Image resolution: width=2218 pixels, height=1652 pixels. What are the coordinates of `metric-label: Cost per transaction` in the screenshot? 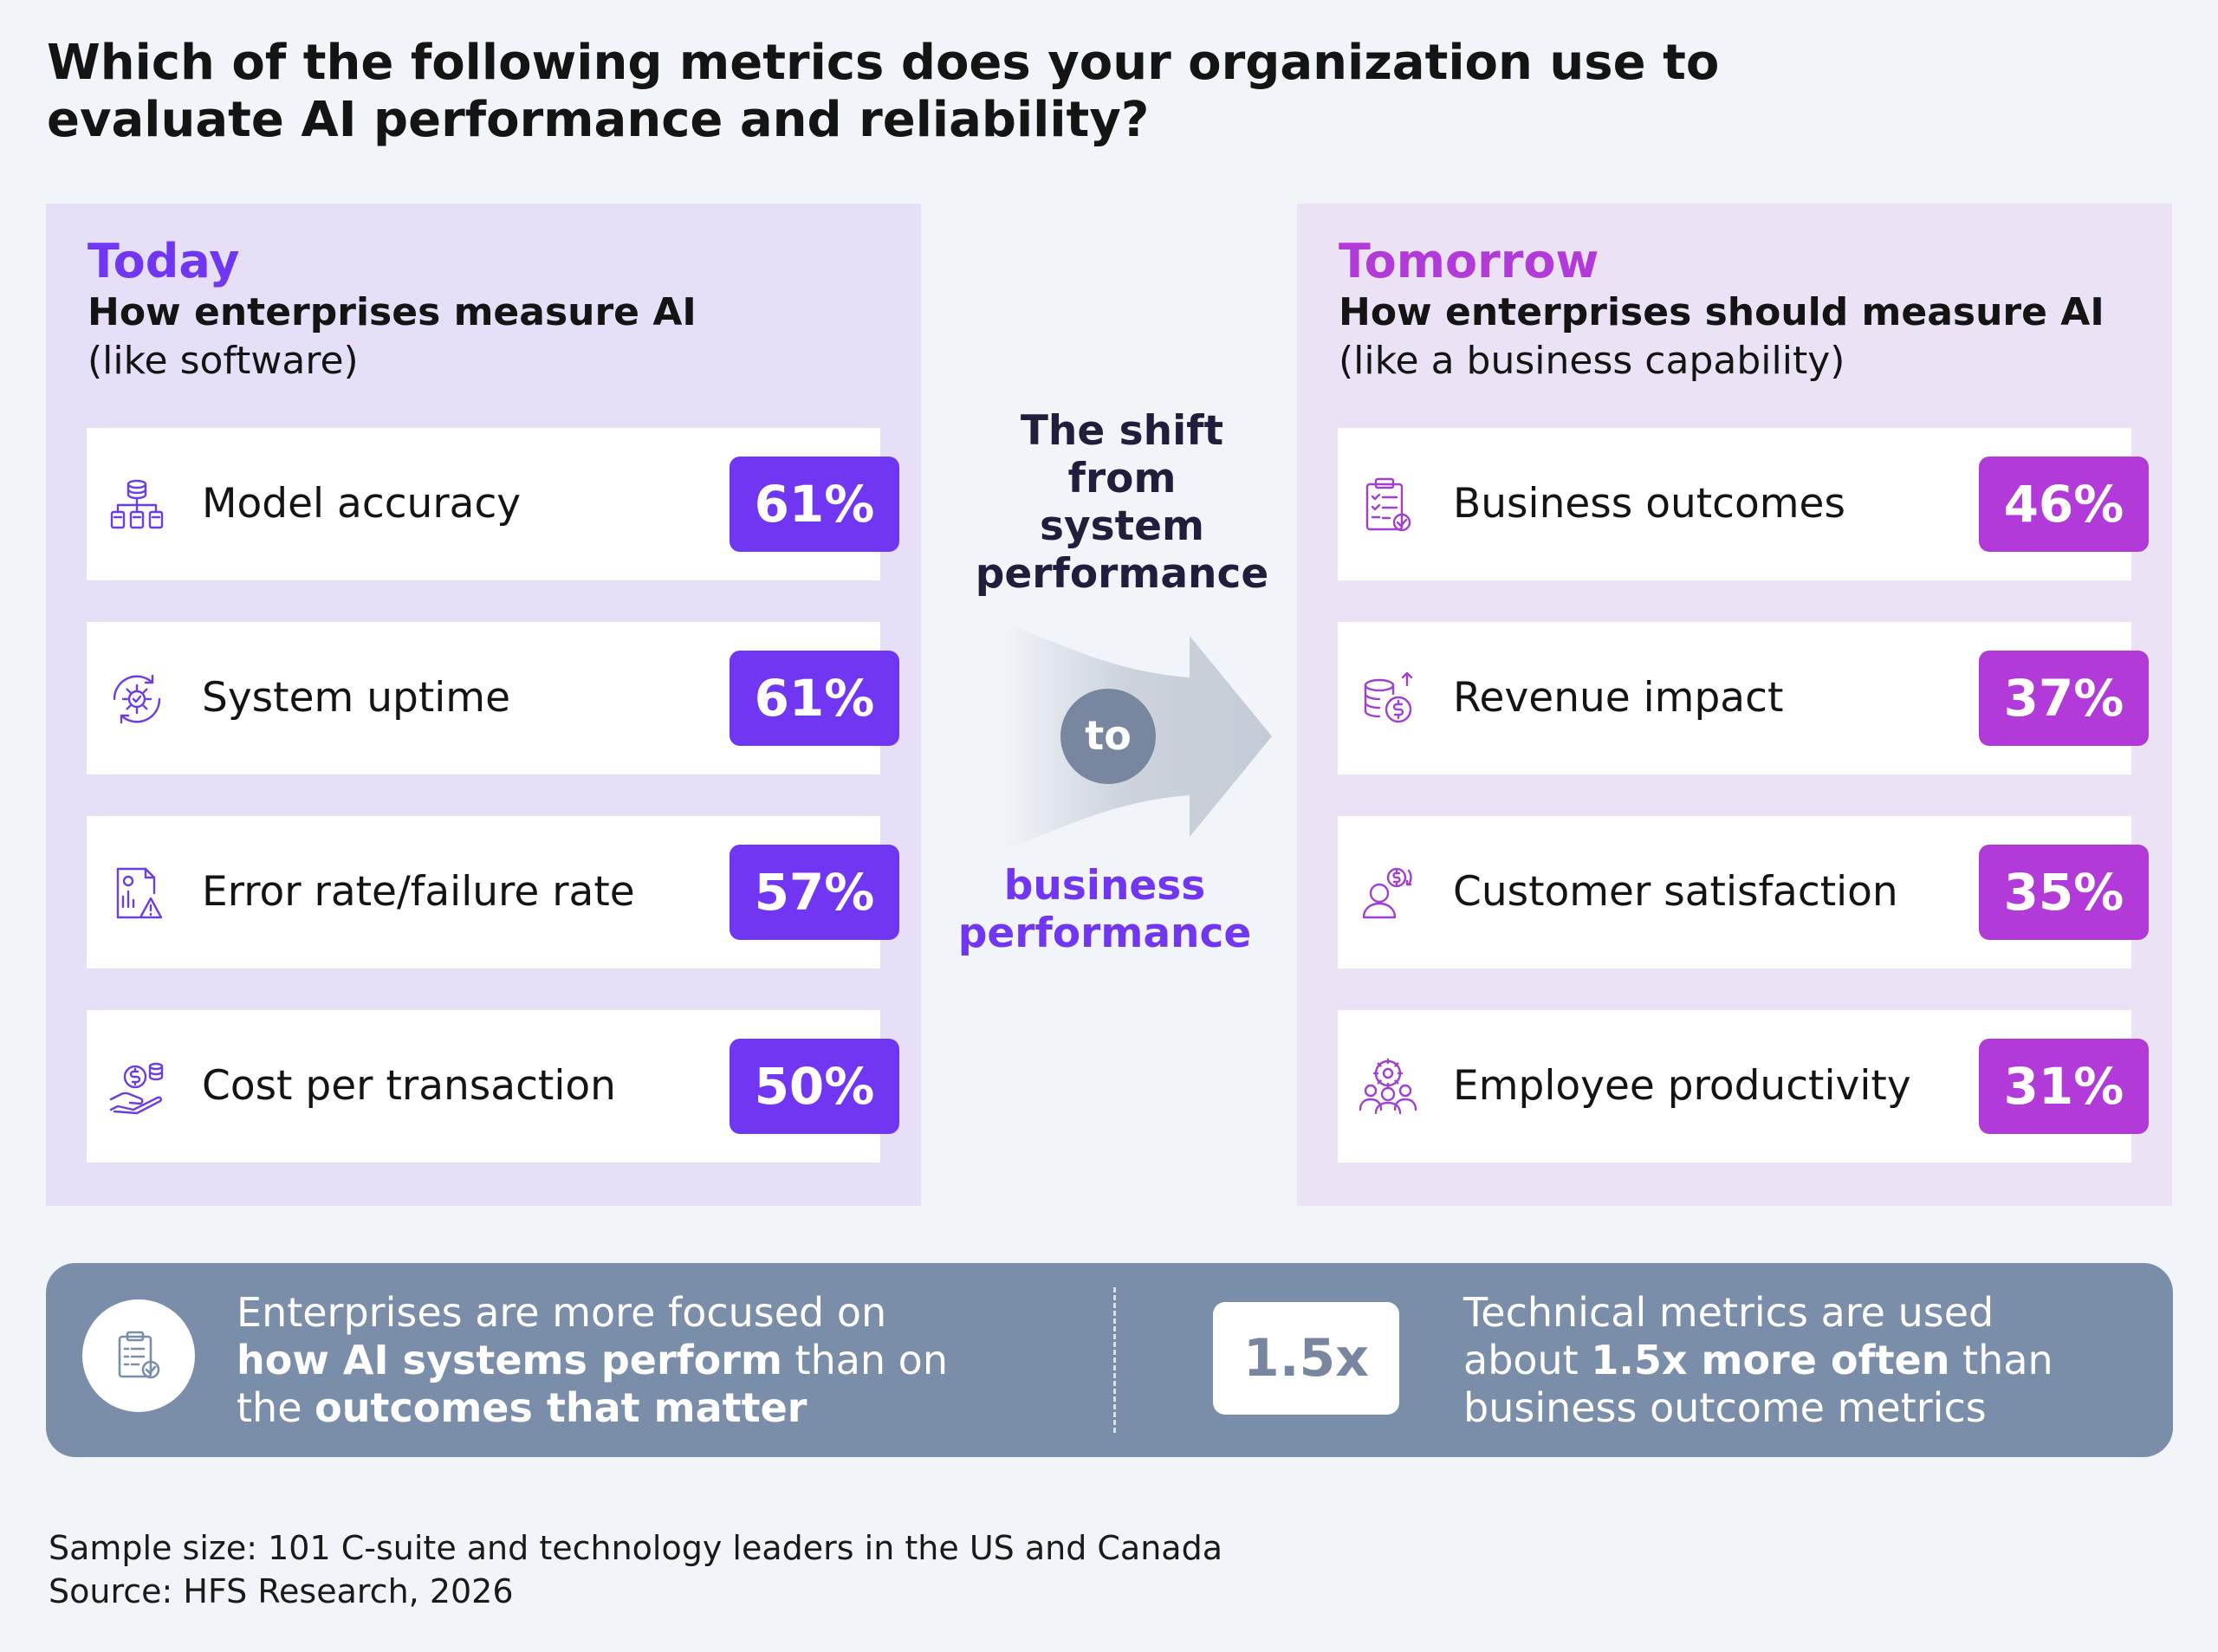 It's located at (409, 1086).